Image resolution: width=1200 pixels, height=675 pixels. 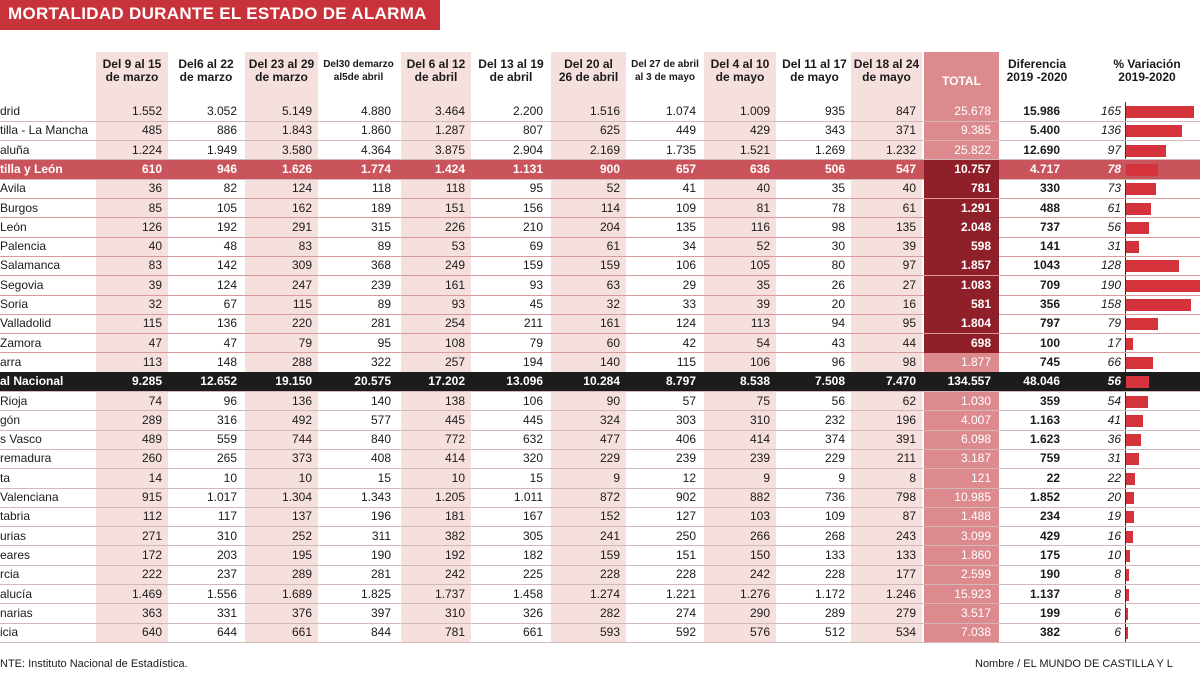 What do you see at coordinates (230, 400) in the screenshot?
I see `data-cell: 96` at bounding box center [230, 400].